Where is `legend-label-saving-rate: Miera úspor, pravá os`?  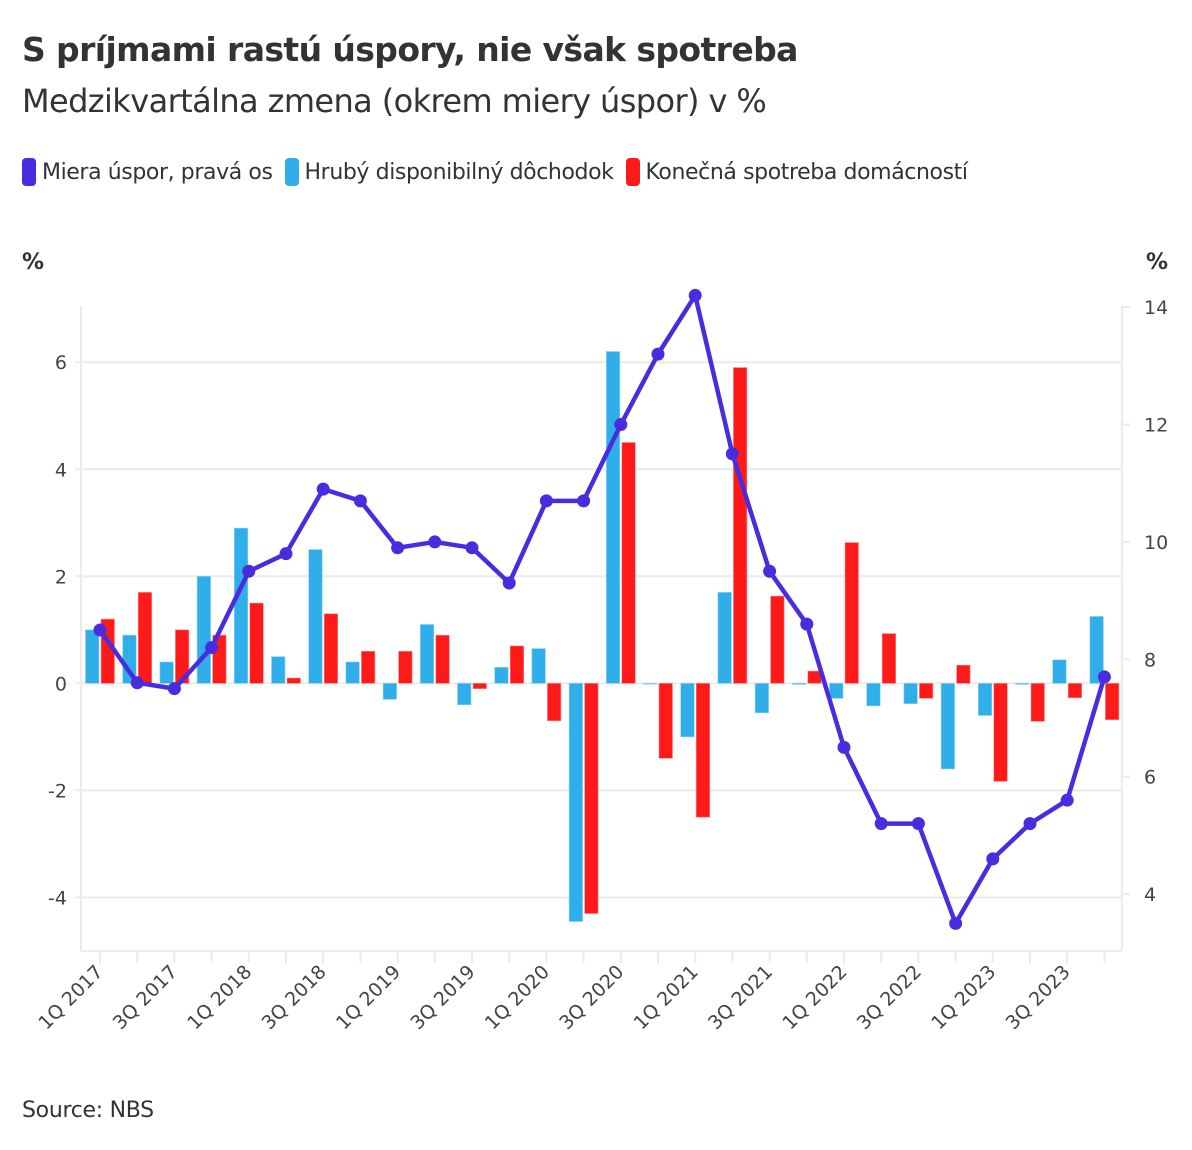 legend-label-saving-rate: Miera úspor, pravá os is located at coordinates (157, 172).